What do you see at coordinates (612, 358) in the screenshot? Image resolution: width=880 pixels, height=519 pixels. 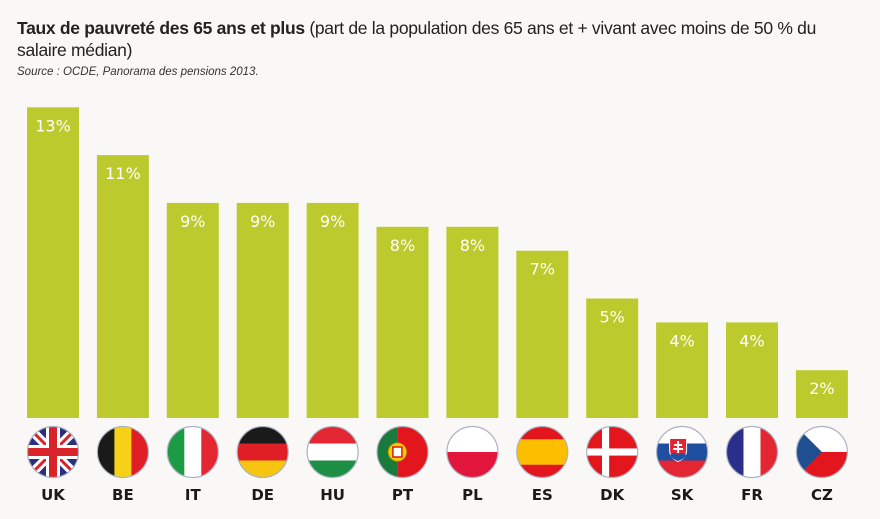 I see `bar-dk` at bounding box center [612, 358].